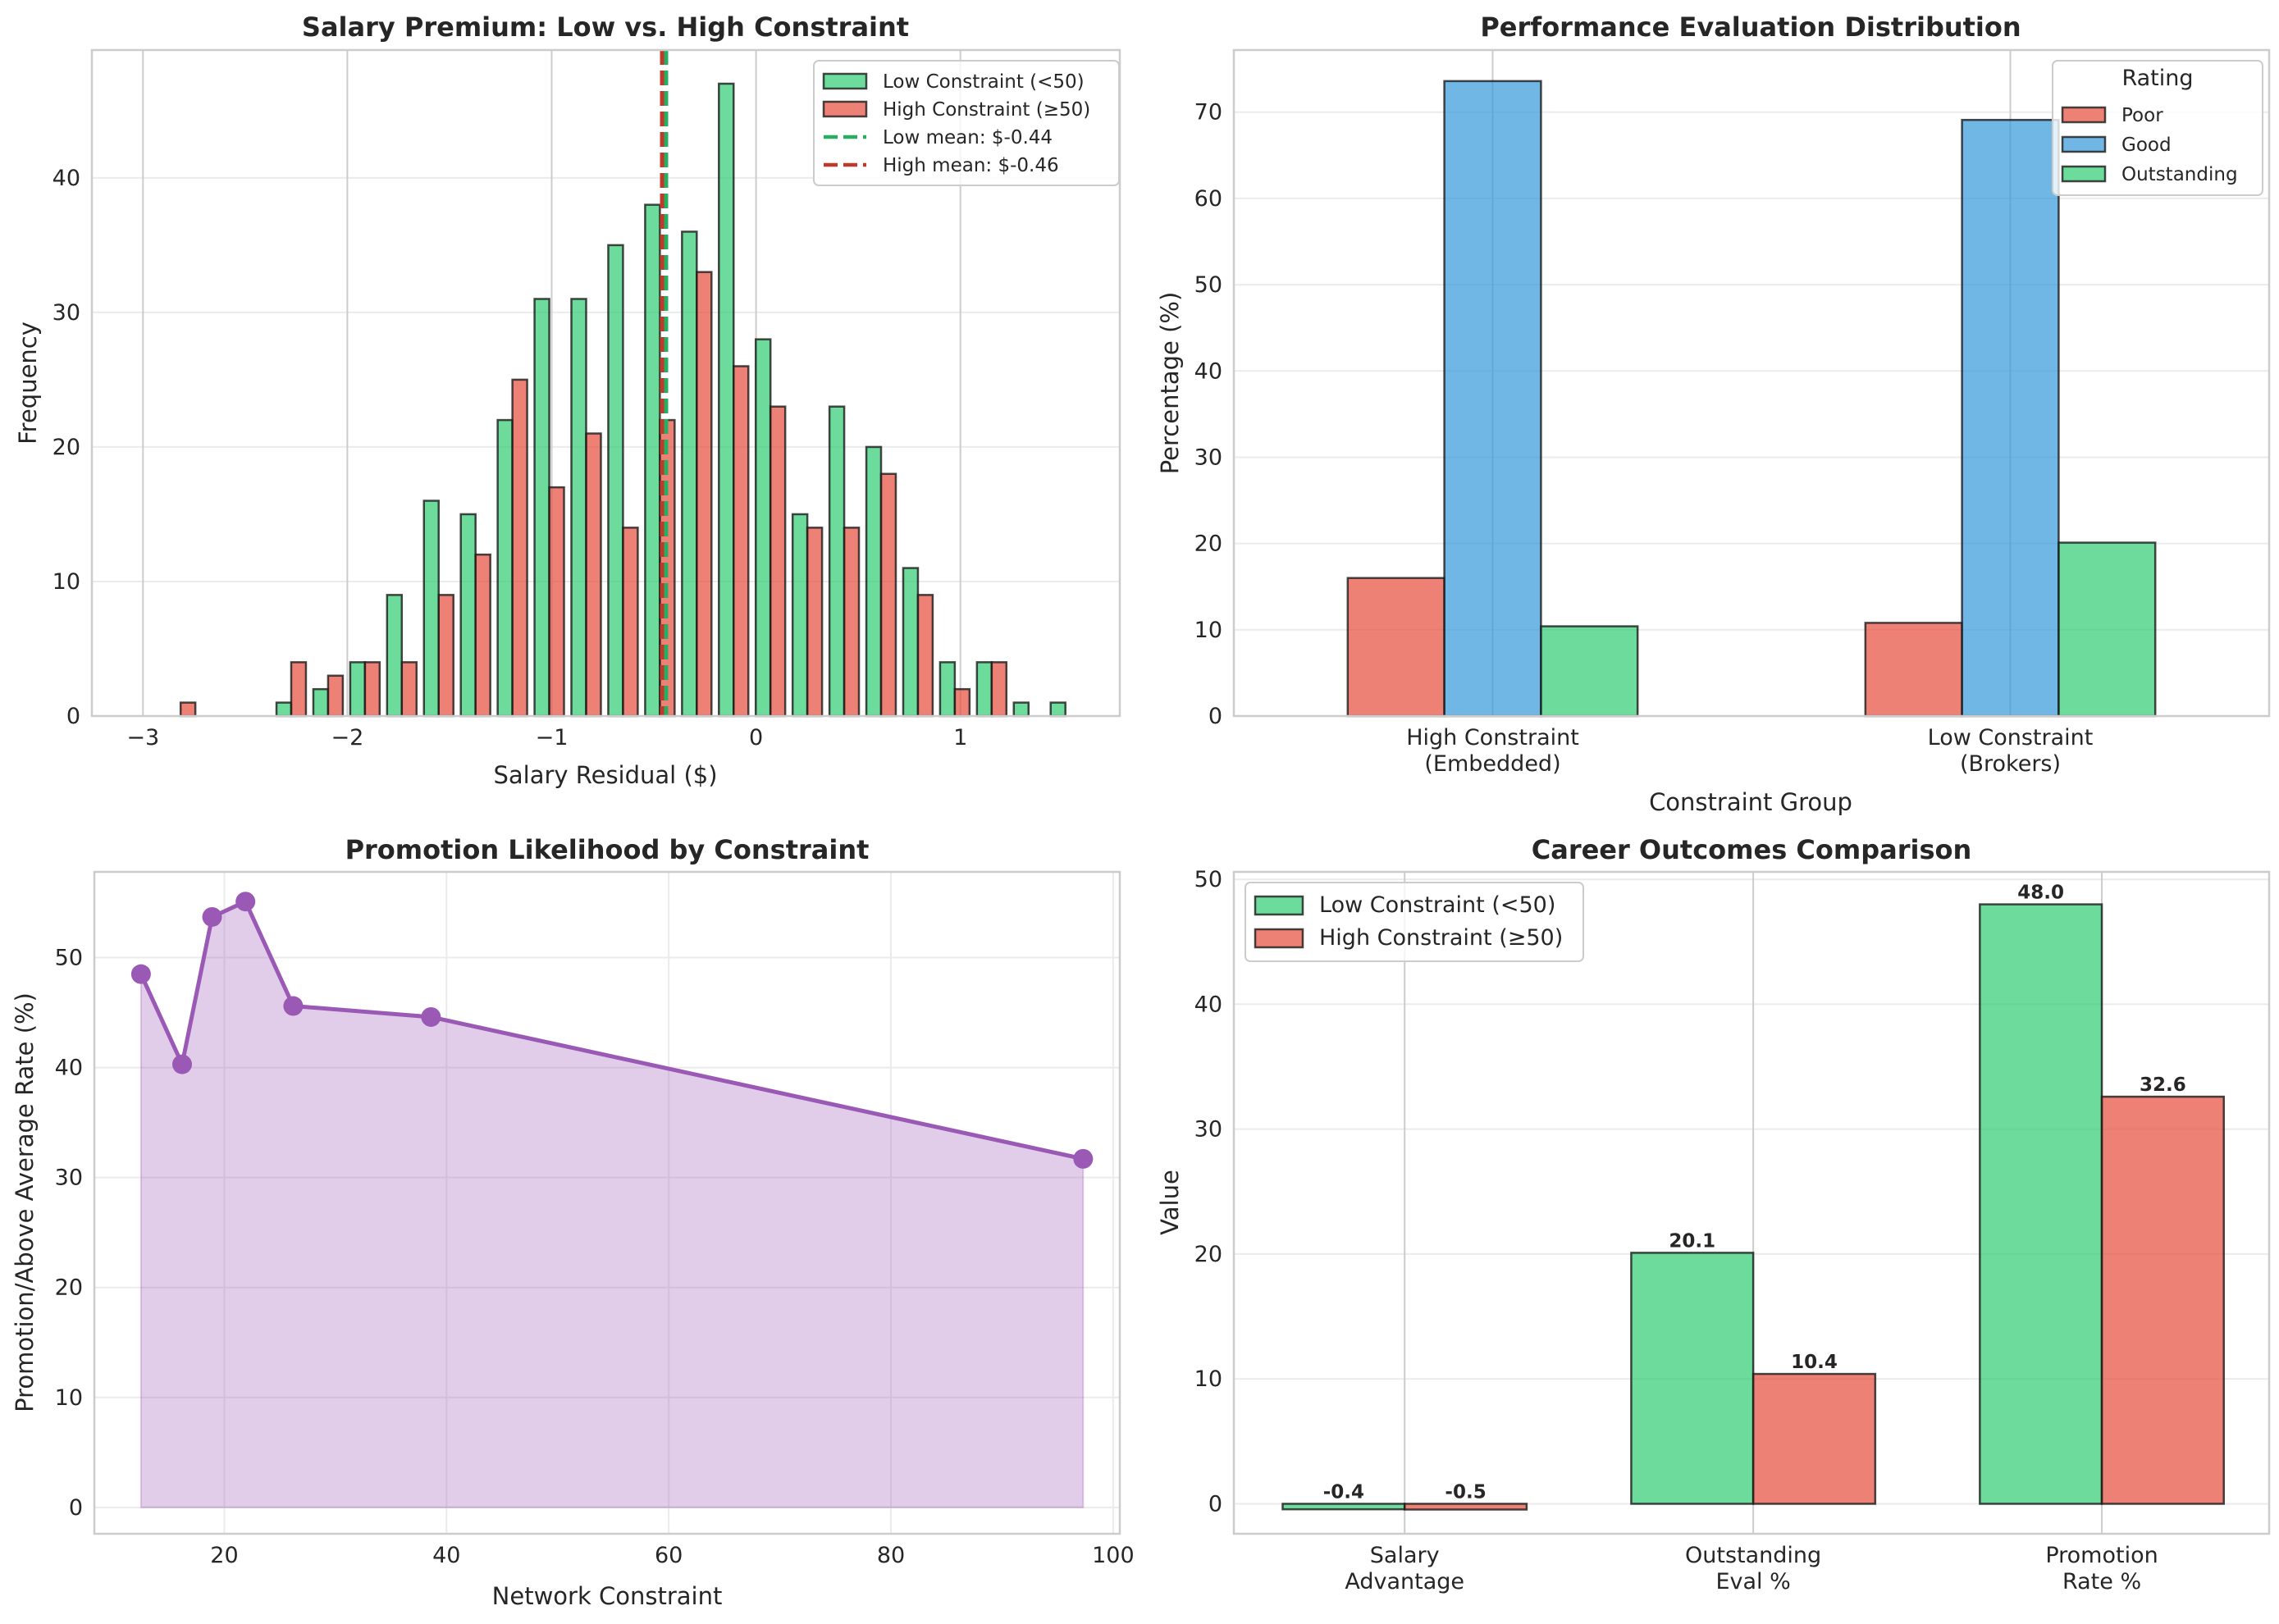 Image resolution: width=2279 pixels, height=1624 pixels. Describe the element at coordinates (960, 737) in the screenshot. I see `x-tick-label: 1` at that location.